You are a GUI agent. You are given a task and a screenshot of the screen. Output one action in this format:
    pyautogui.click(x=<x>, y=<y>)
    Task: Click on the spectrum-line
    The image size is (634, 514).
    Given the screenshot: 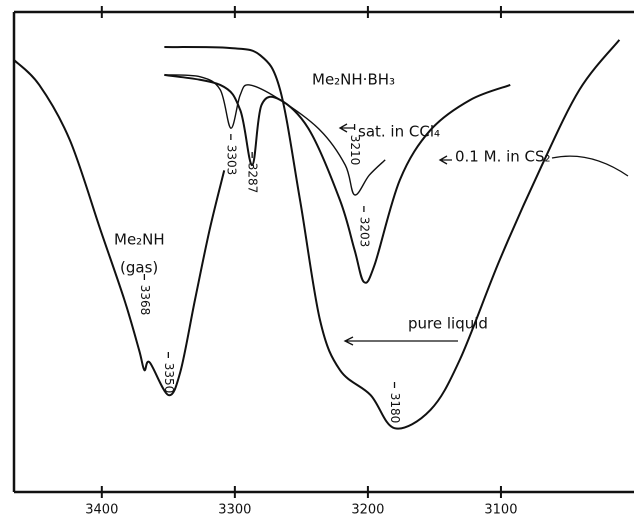 What is the action you would take?
    pyautogui.click(x=275, y=135)
    